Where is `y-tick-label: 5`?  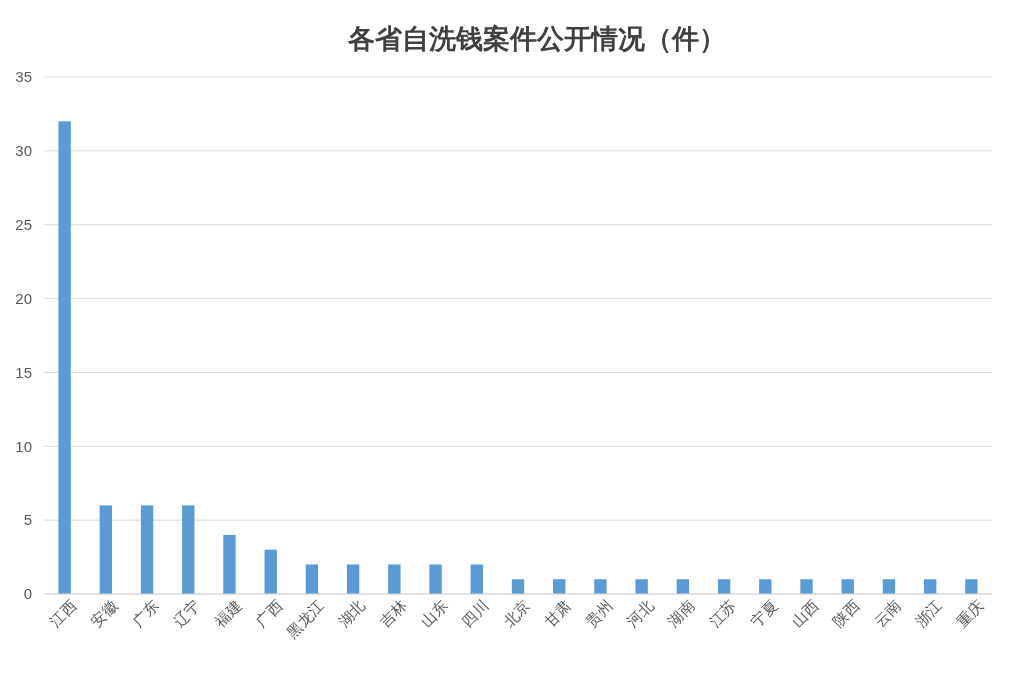
y-tick-label: 5 is located at coordinates (27, 520).